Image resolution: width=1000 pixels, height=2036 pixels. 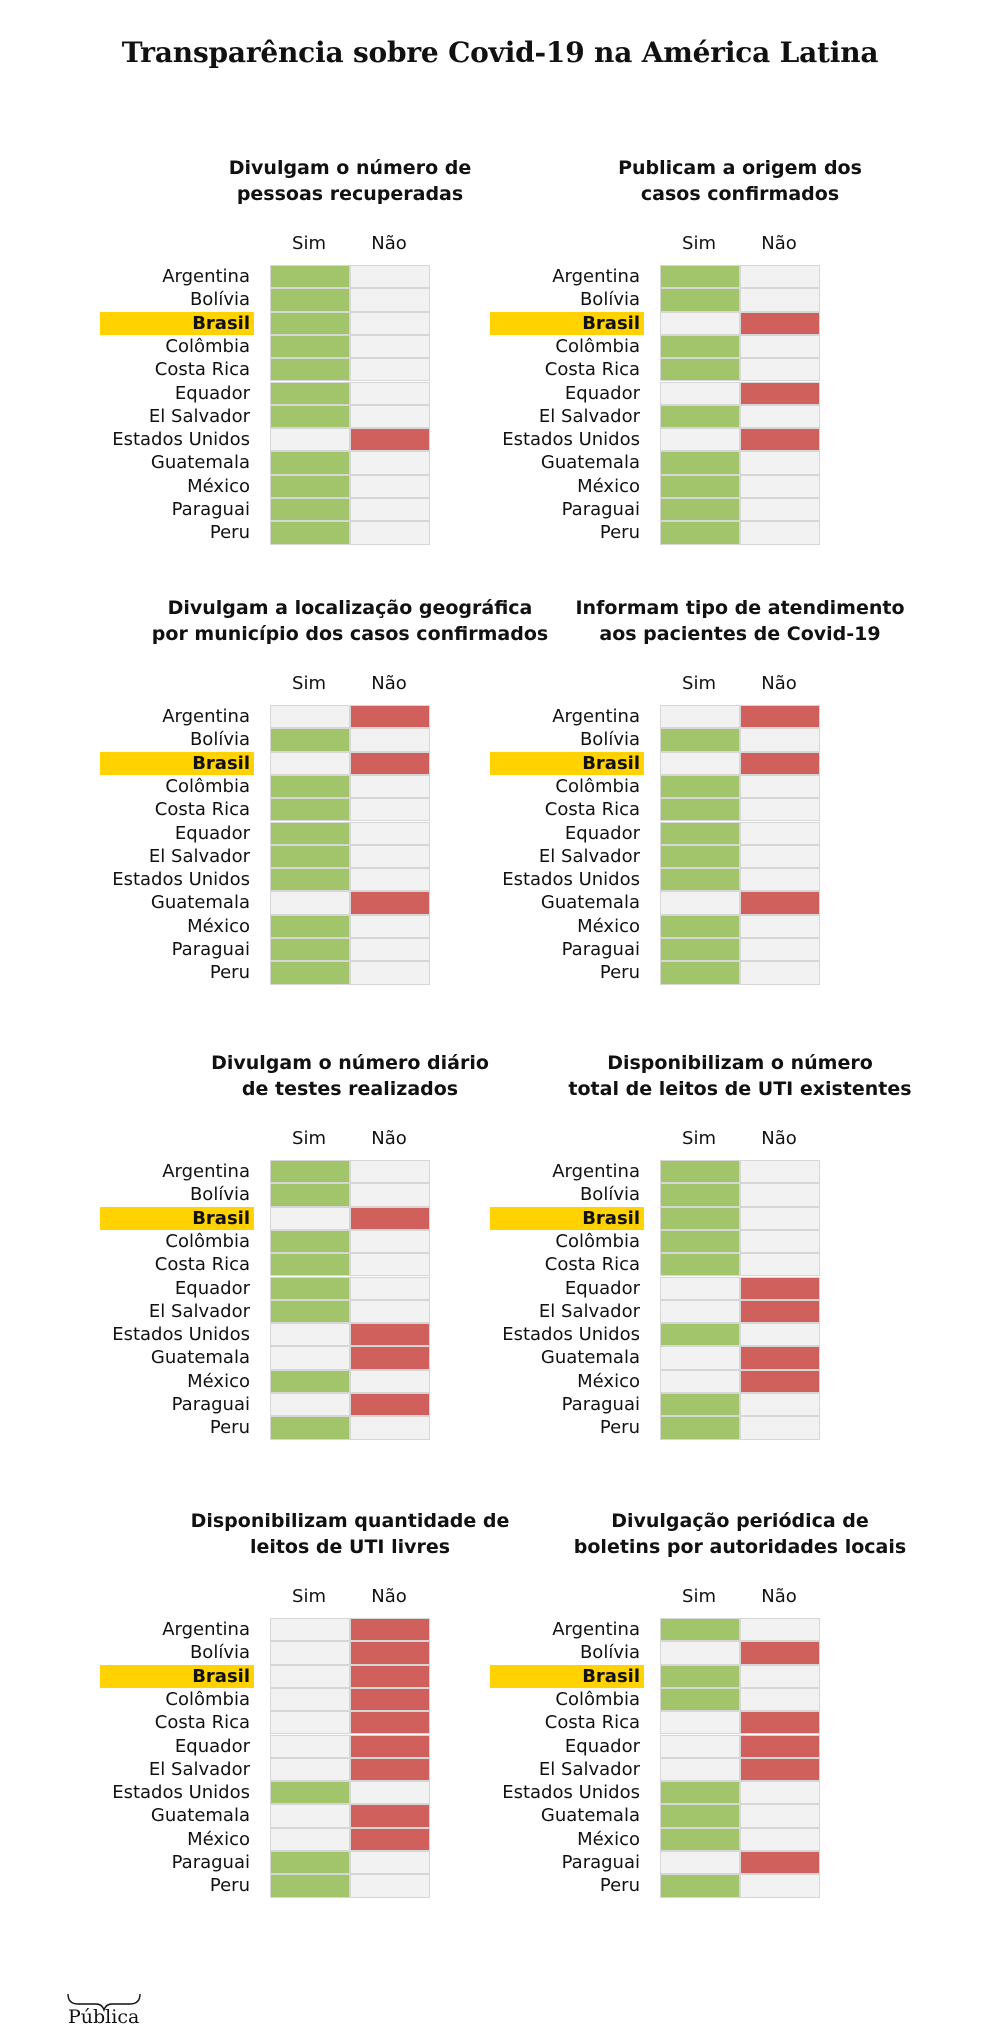 What do you see at coordinates (350, 634) in the screenshot?
I see `chart-title-line: por município dos casos confirmados` at bounding box center [350, 634].